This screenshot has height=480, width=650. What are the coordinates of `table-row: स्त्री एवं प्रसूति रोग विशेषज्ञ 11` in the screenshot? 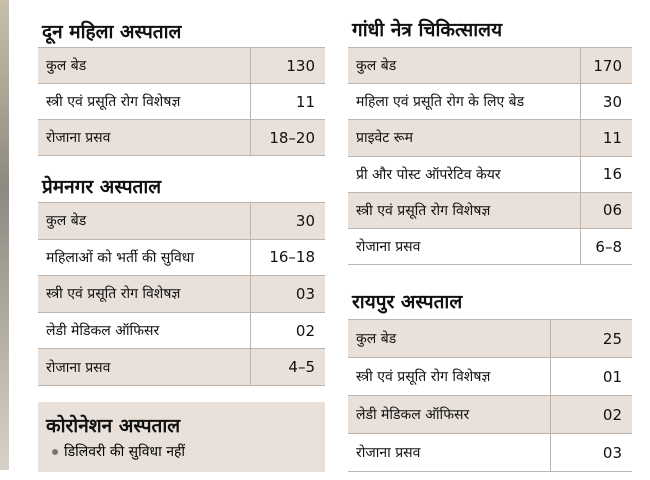 It's located at (181, 102).